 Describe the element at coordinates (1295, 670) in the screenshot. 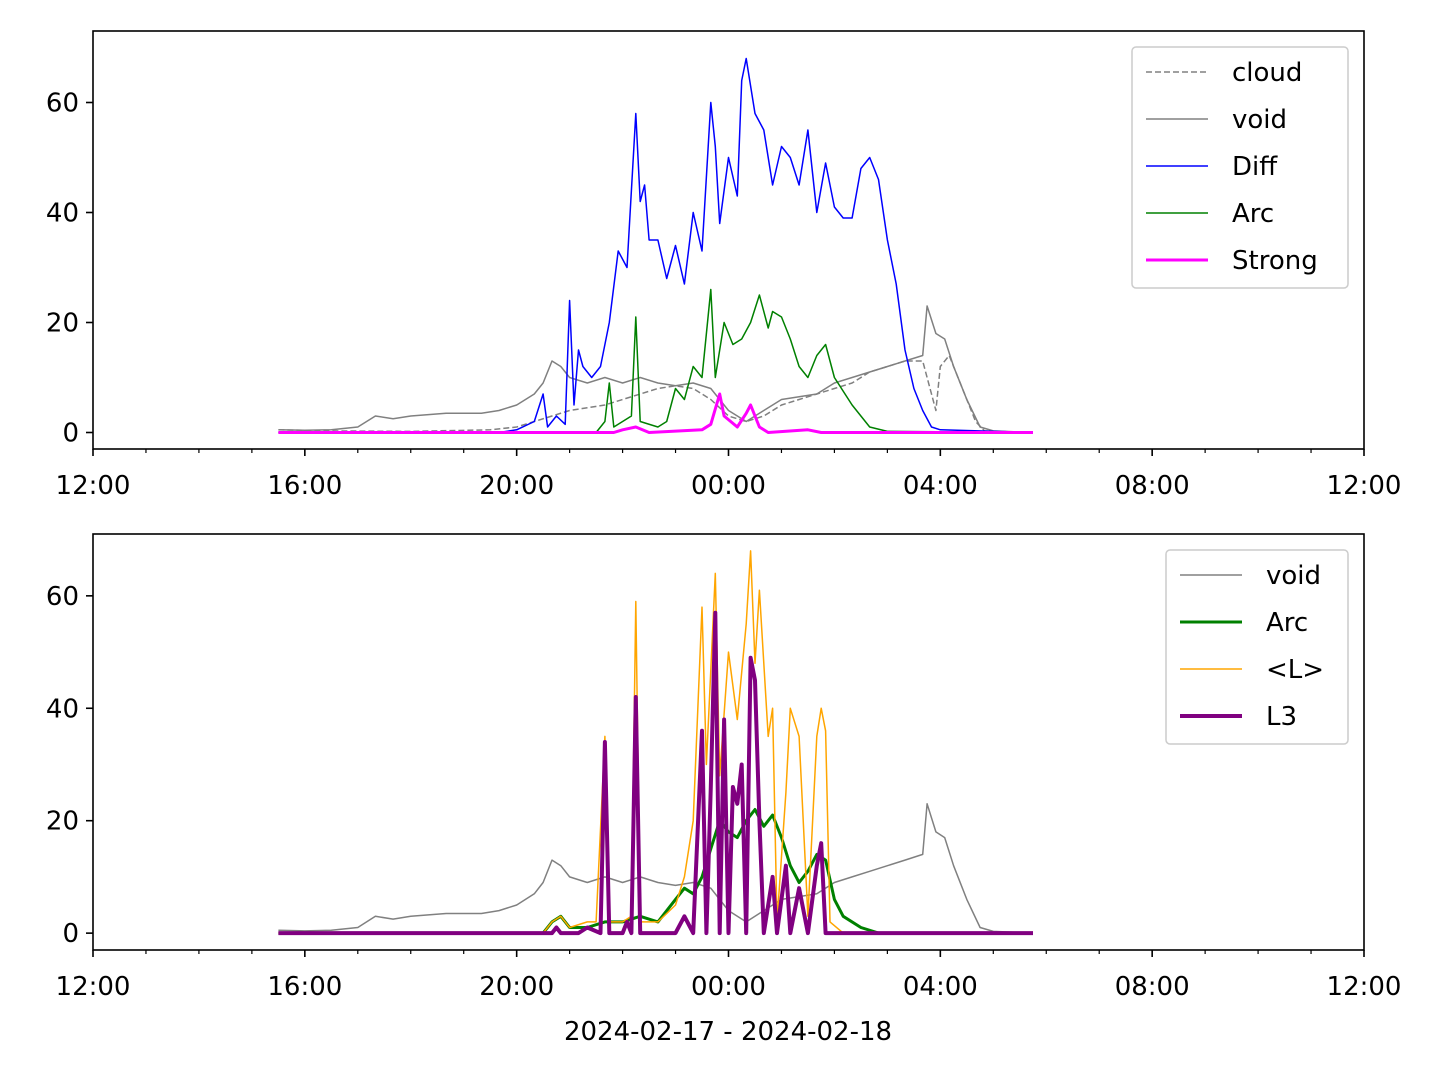

I see `legend-entry: <L>` at that location.